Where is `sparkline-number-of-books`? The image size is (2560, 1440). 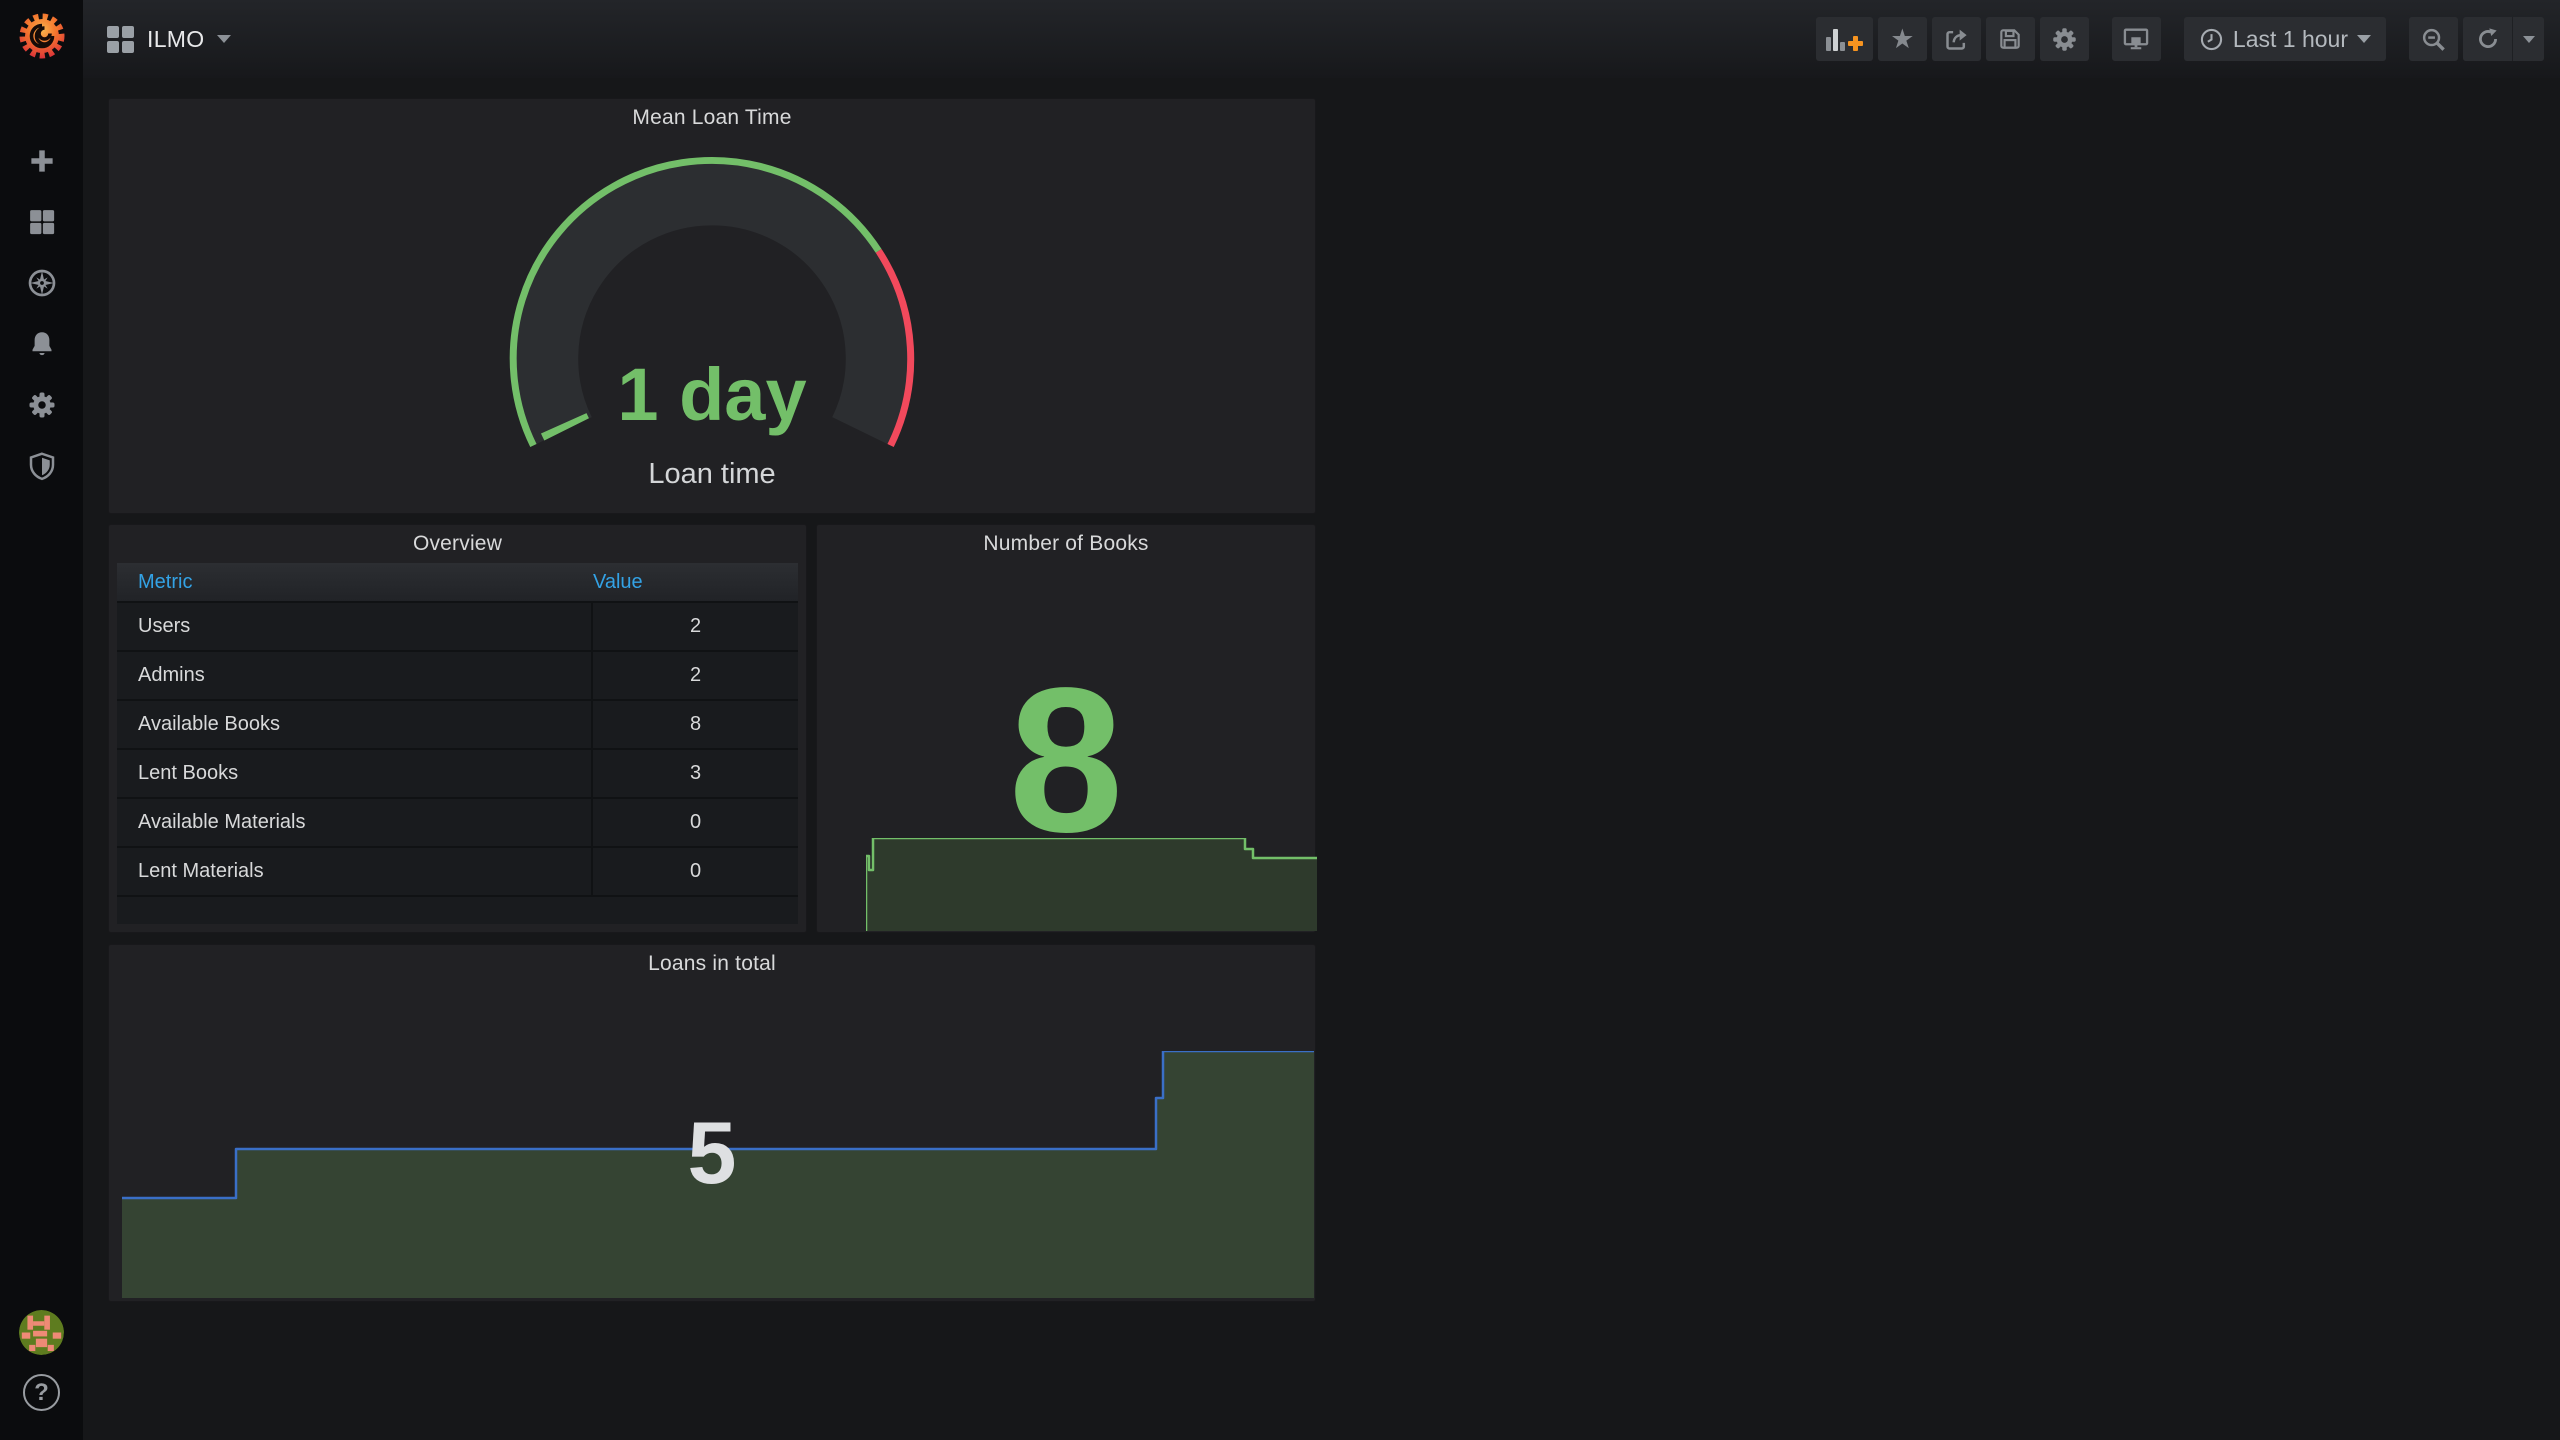
sparkline-number-of-books is located at coordinates (1091, 884).